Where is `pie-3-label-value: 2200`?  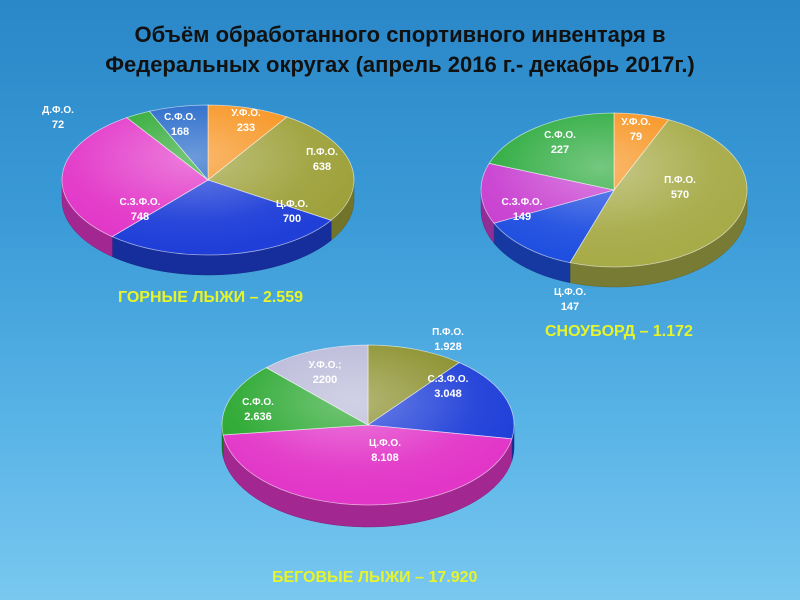 pie-3-label-value: 2200 is located at coordinates (325, 380).